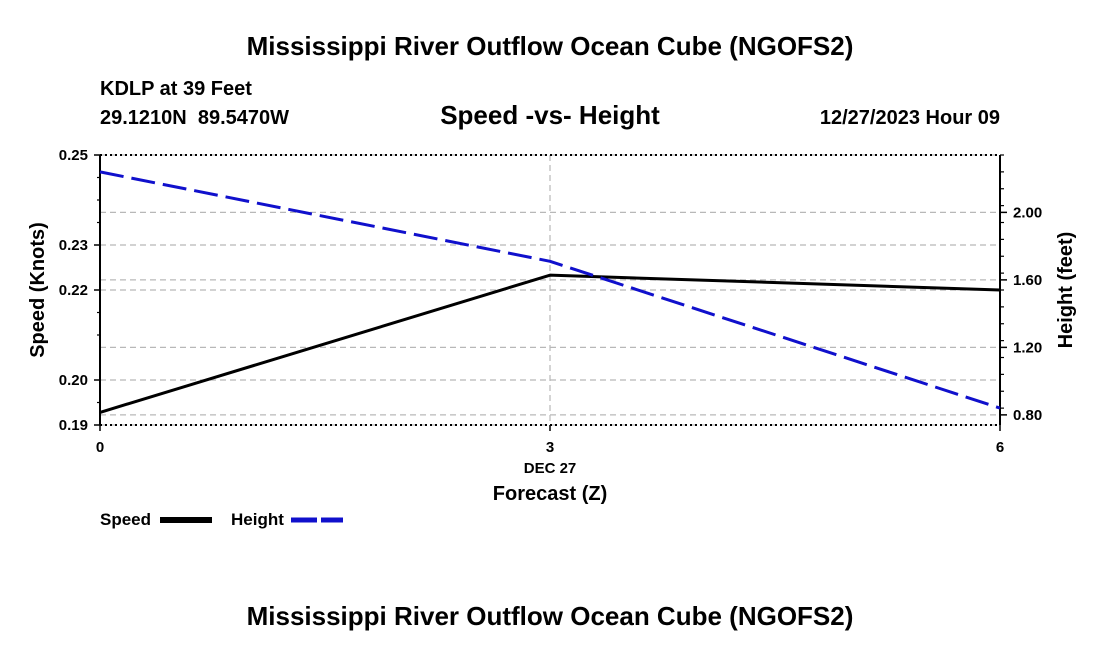 Image resolution: width=1100 pixels, height=650 pixels. What do you see at coordinates (257, 519) in the screenshot?
I see `legend-label-height: Height` at bounding box center [257, 519].